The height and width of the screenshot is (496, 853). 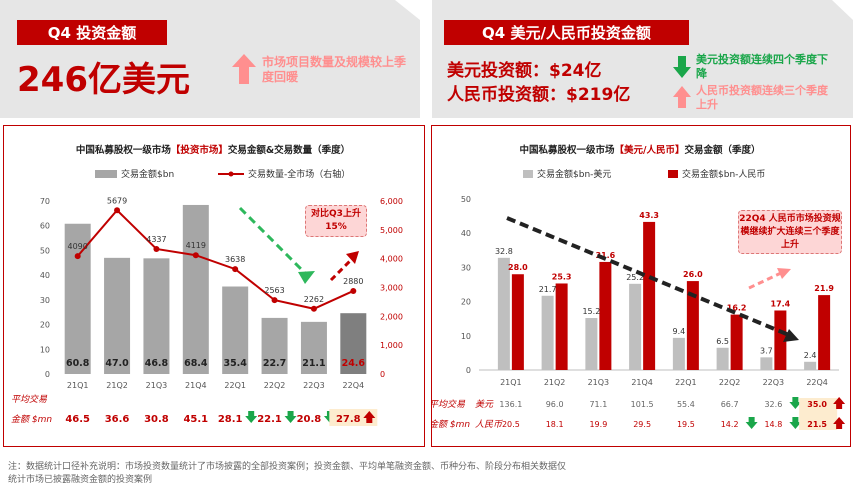 I want to click on right-header-usd-line: 美元投资额：$24亿, so click(x=524, y=71).